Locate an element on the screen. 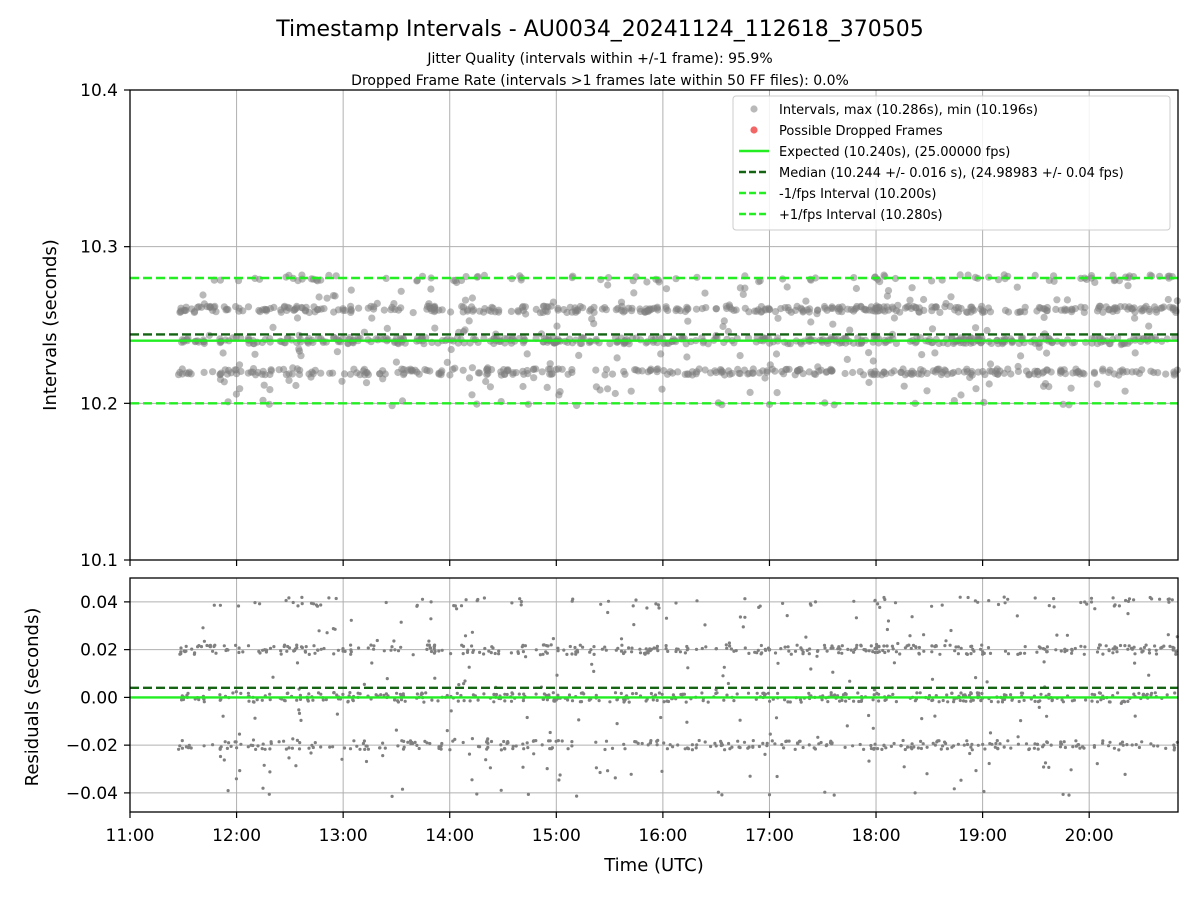 The image size is (1200, 900). legend-entry-4: -1/fps Interval (10.200s) is located at coordinates (857, 194).